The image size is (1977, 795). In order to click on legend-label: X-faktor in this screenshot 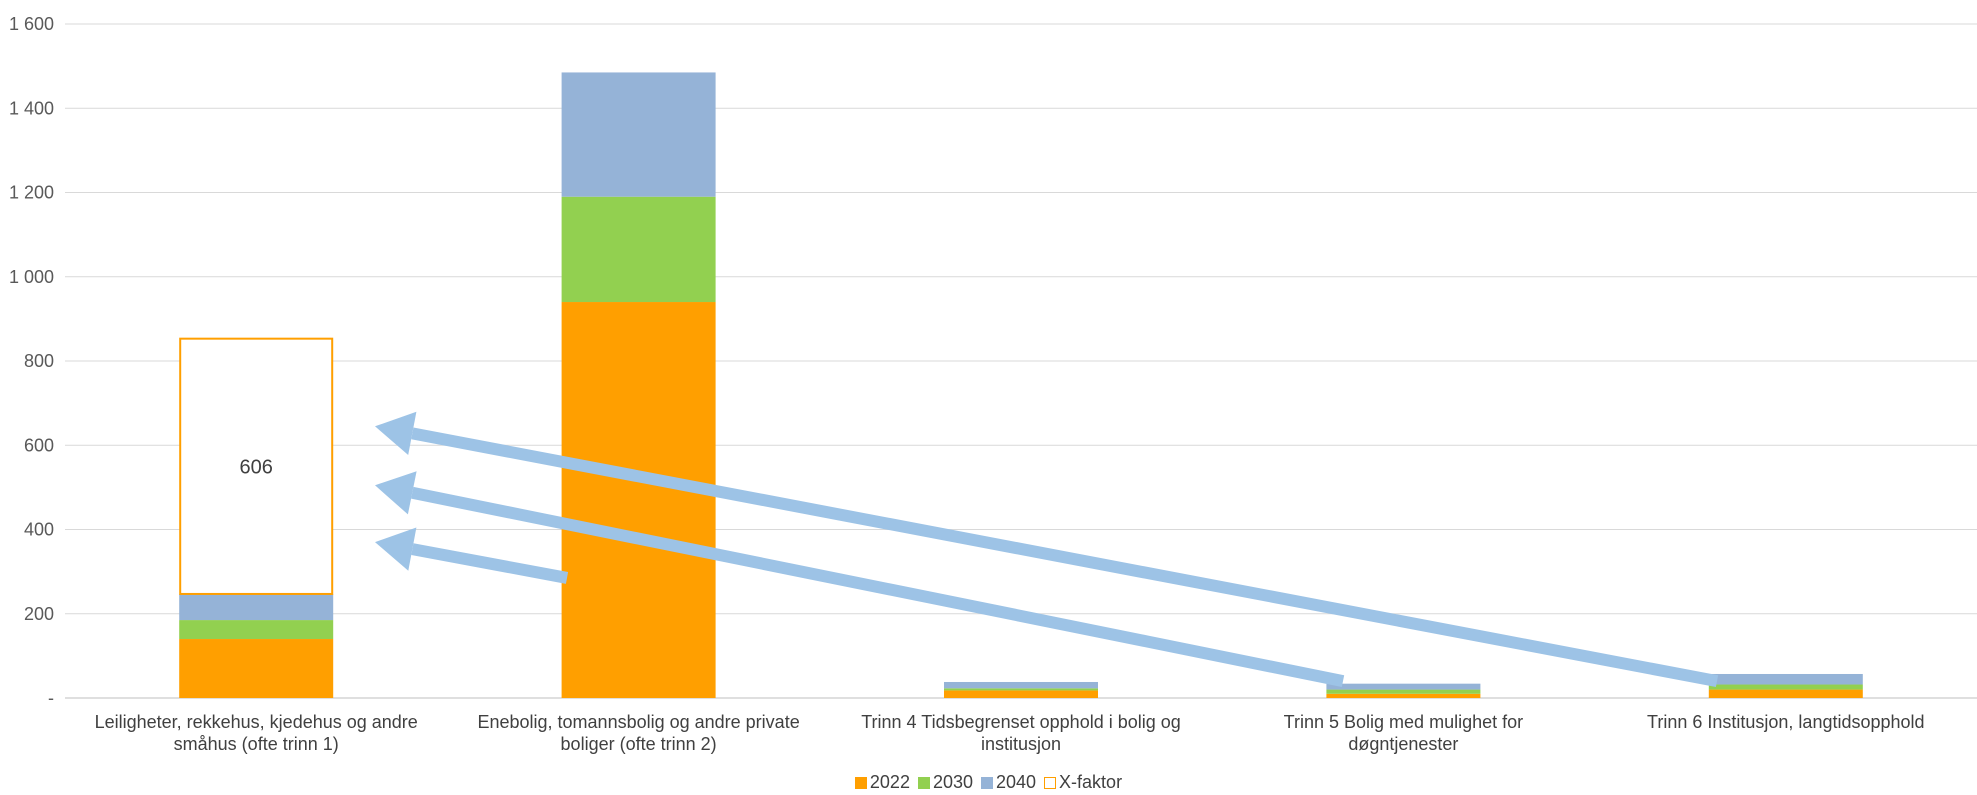, I will do `click(1091, 782)`.